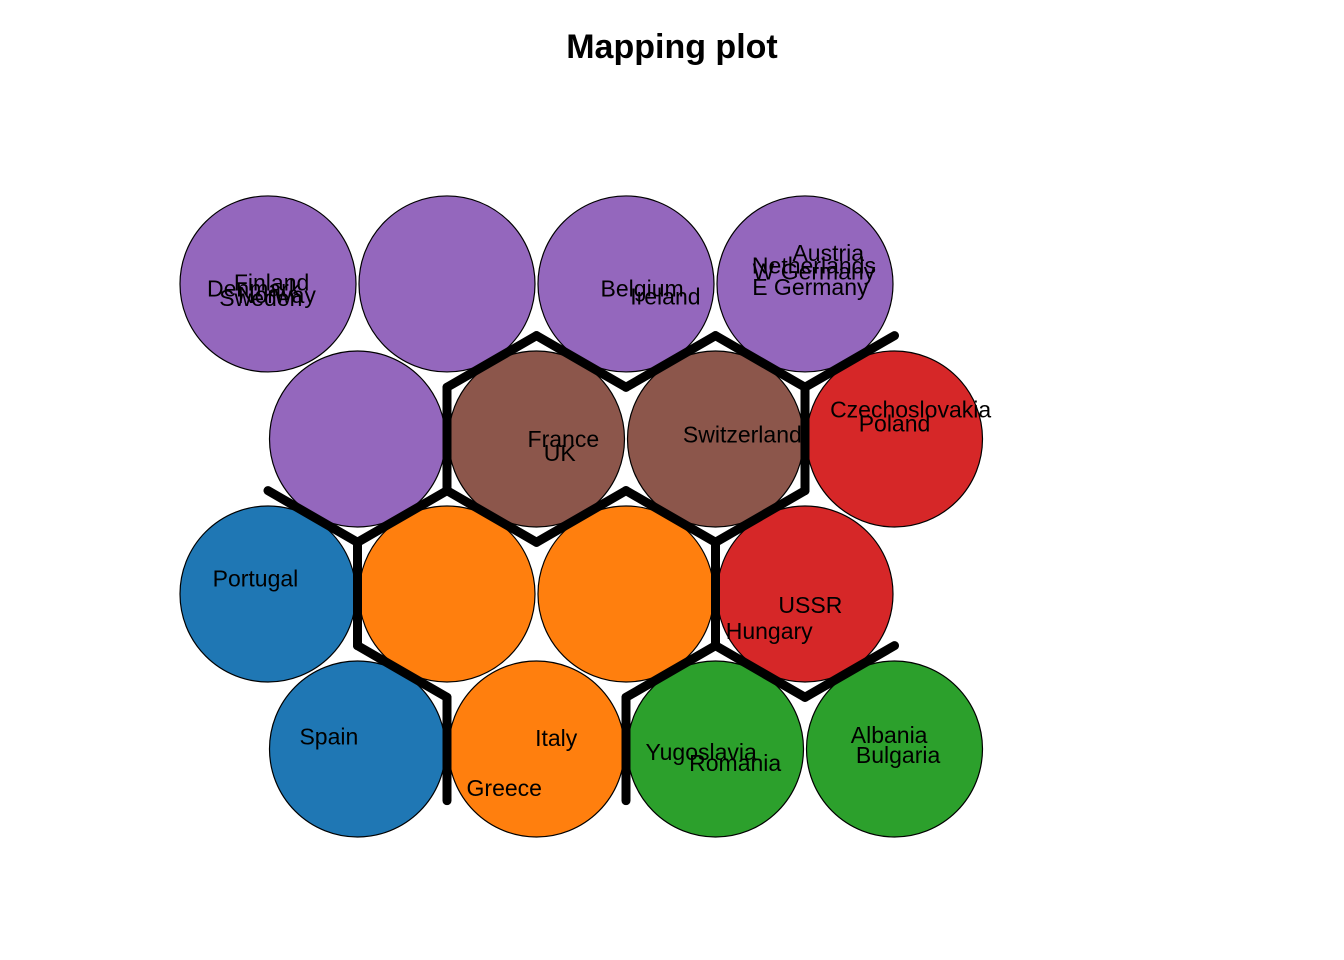 This screenshot has height=960, width=1344. I want to click on country-label: Switzerland, so click(742, 434).